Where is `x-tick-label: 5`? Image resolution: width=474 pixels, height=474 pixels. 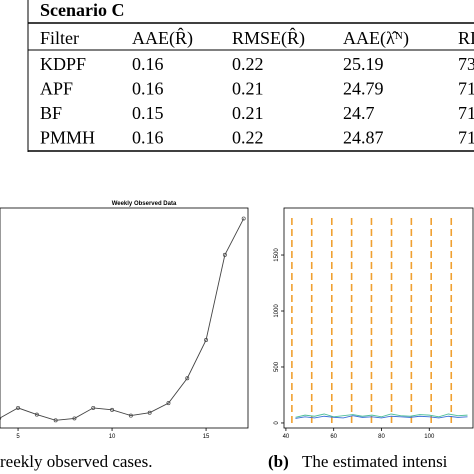
x-tick-label: 5 is located at coordinates (18, 437).